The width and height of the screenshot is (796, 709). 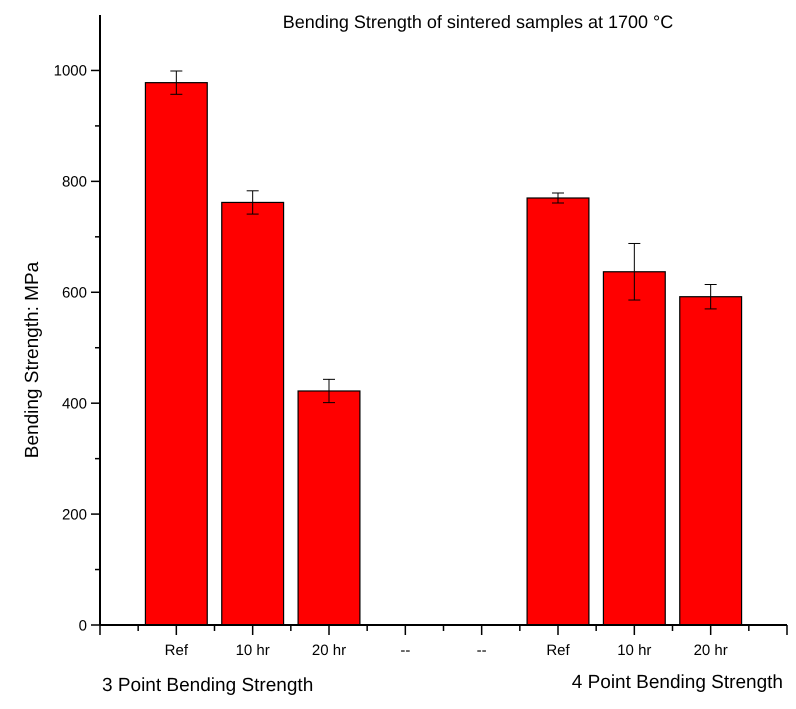 What do you see at coordinates (70, 71) in the screenshot?
I see `y-tick-label: 1000` at bounding box center [70, 71].